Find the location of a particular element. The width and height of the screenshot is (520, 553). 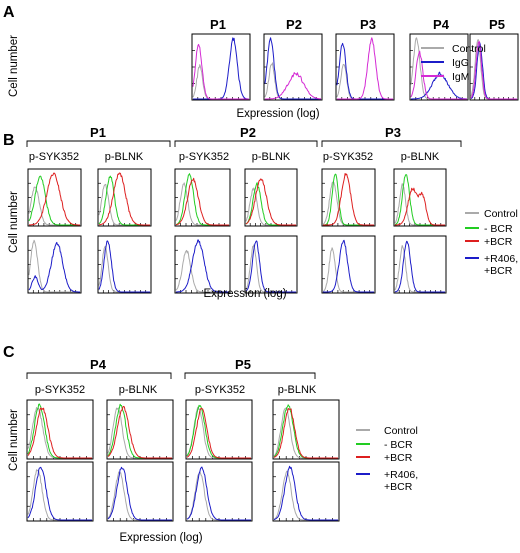

plot-title-p1: P1 is located at coordinates (218, 24).